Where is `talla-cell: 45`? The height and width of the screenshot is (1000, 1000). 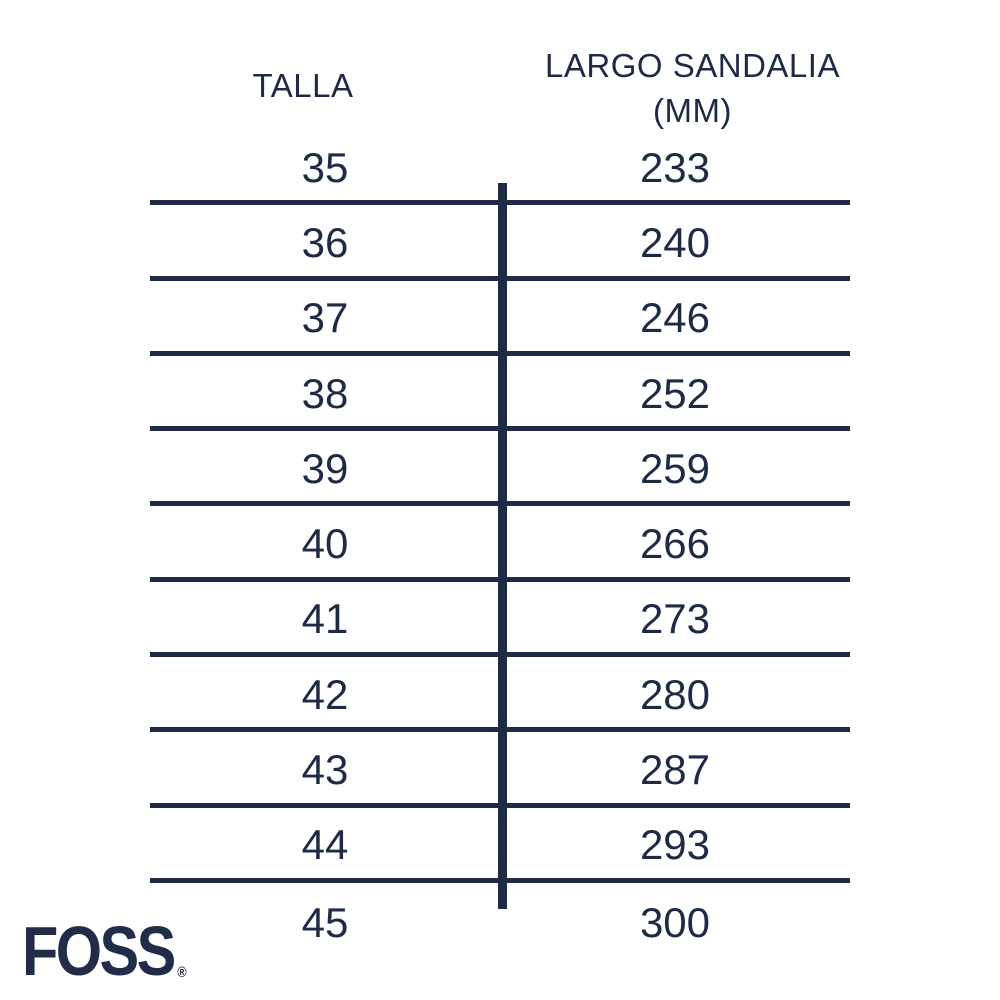 talla-cell: 45 is located at coordinates (325, 923).